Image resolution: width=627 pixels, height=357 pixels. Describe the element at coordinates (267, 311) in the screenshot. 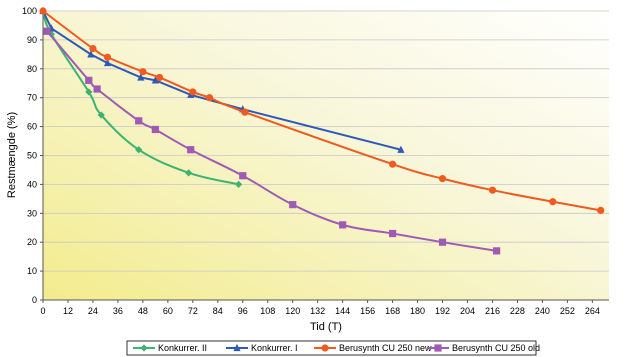

I see `x-tick-label: 108` at that location.